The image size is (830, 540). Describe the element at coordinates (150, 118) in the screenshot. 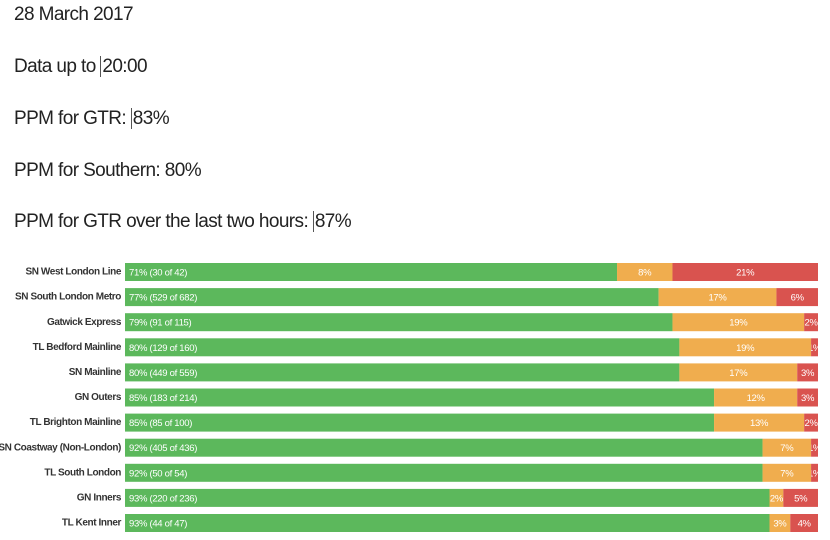

I see `summary-value: 83%` at that location.